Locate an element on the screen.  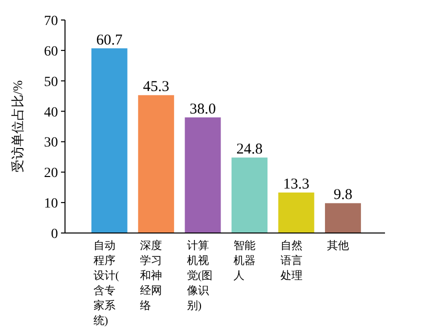
x-tick-label: 自然语言处理 is located at coordinates (291, 261).